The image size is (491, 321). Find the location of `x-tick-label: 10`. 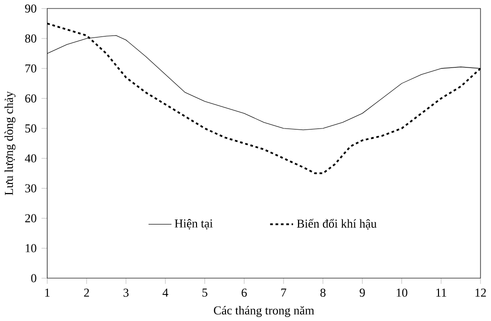

x-tick-label: 10 is located at coordinates (402, 292).